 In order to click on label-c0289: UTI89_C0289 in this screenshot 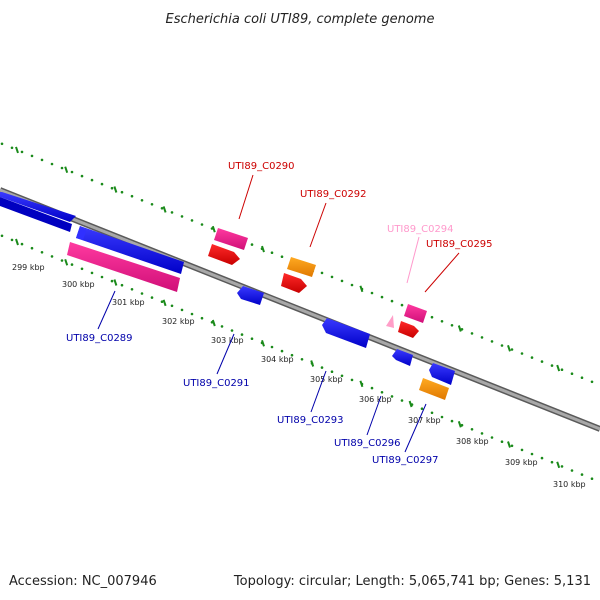, I will do `click(99, 338)`.